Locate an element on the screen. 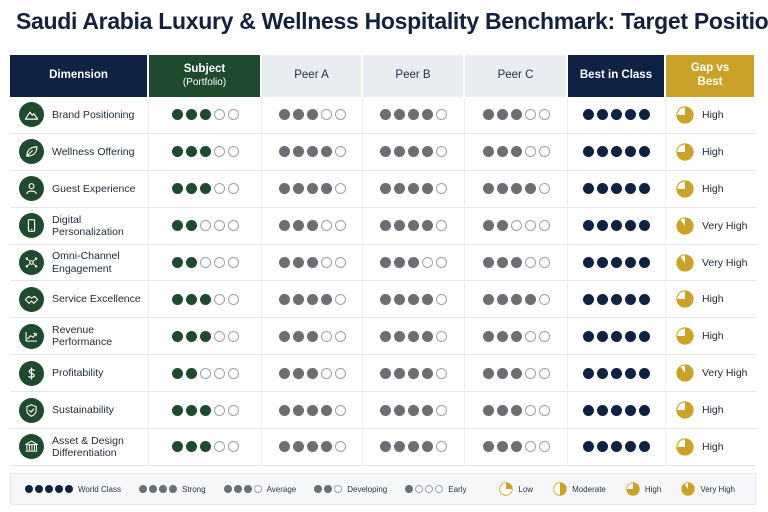  header-dimension: Dimension is located at coordinates (79, 76).